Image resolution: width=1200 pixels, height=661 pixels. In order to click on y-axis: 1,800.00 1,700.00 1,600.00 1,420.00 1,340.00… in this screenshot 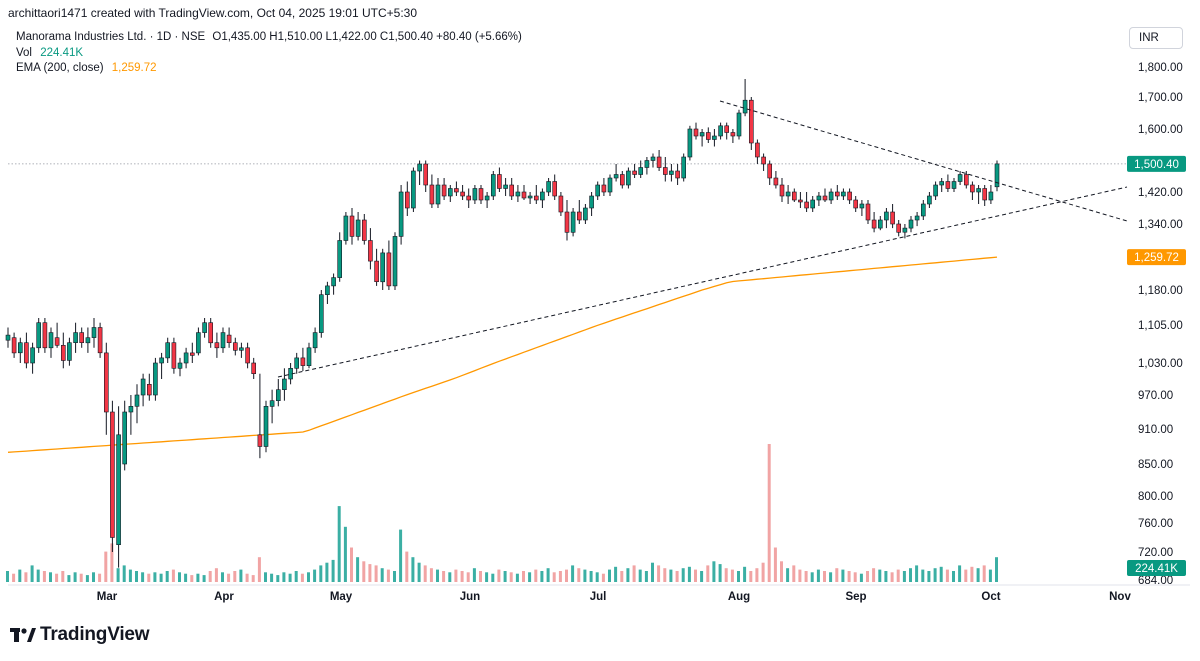, I will do `click(1160, 324)`.